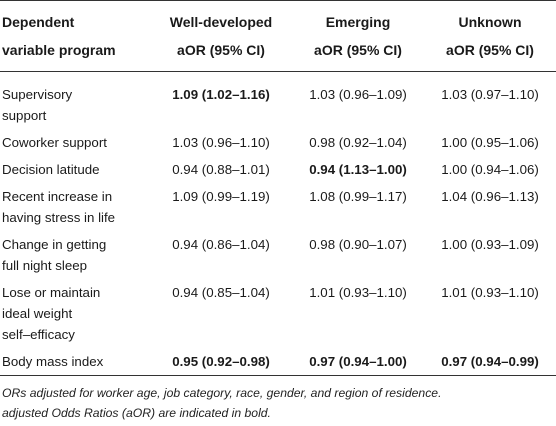 This screenshot has height=426, width=556. What do you see at coordinates (278, 71) in the screenshot?
I see `header-rule` at bounding box center [278, 71].